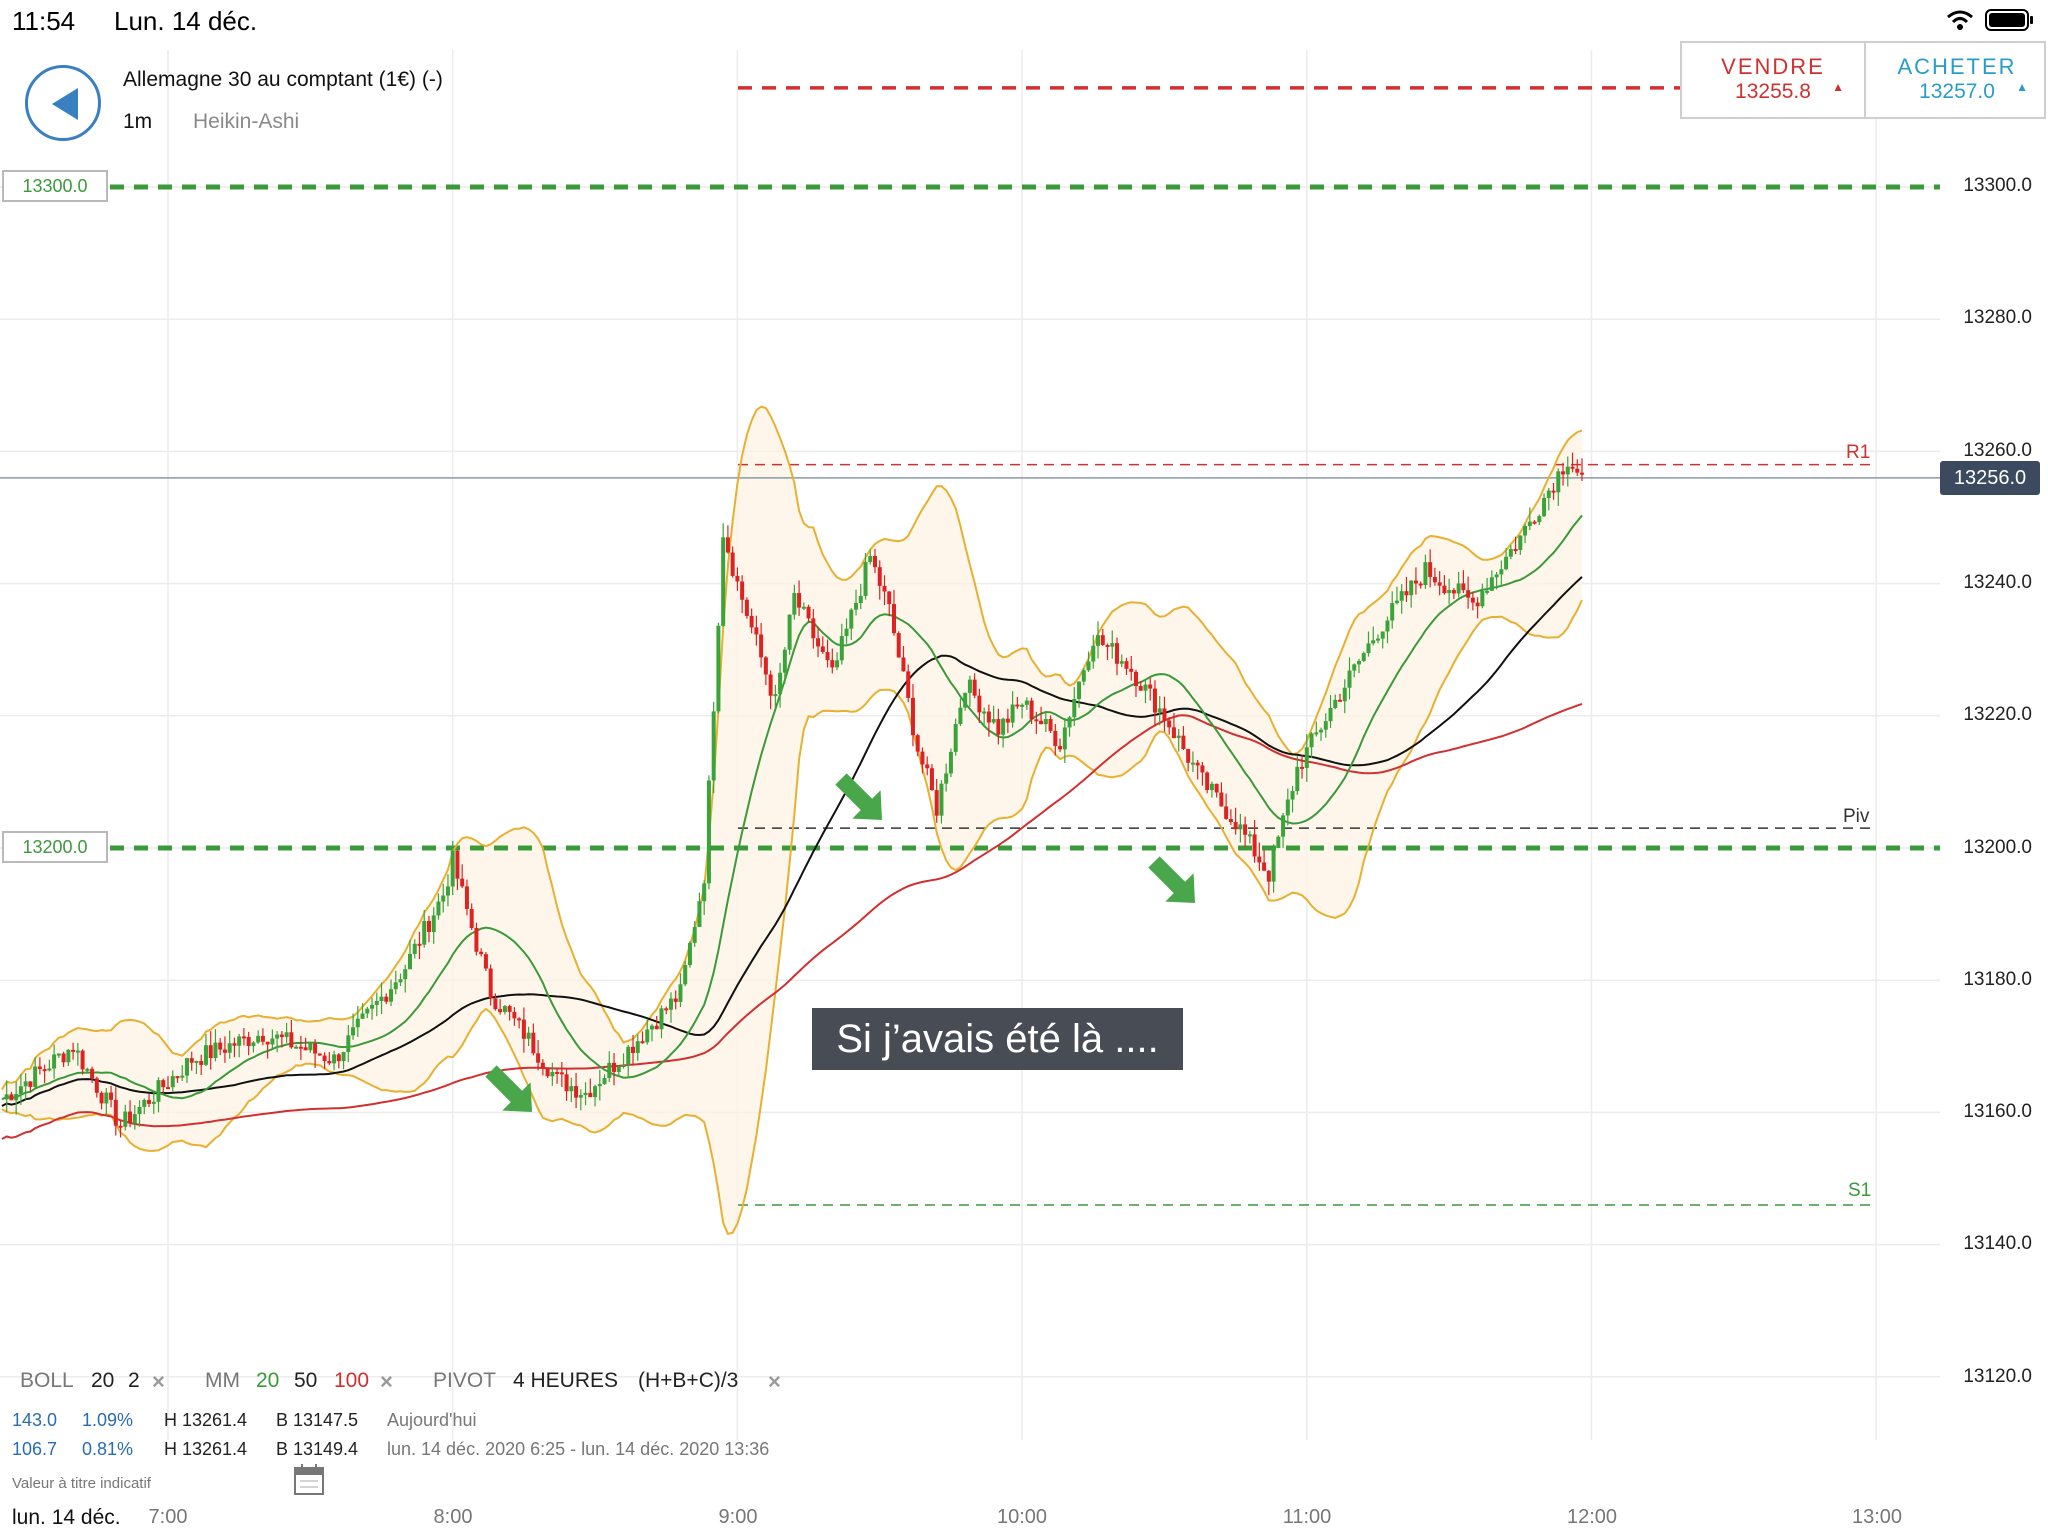 This screenshot has width=2048, height=1536. I want to click on sell-trend-up-icon: ▲, so click(1838, 87).